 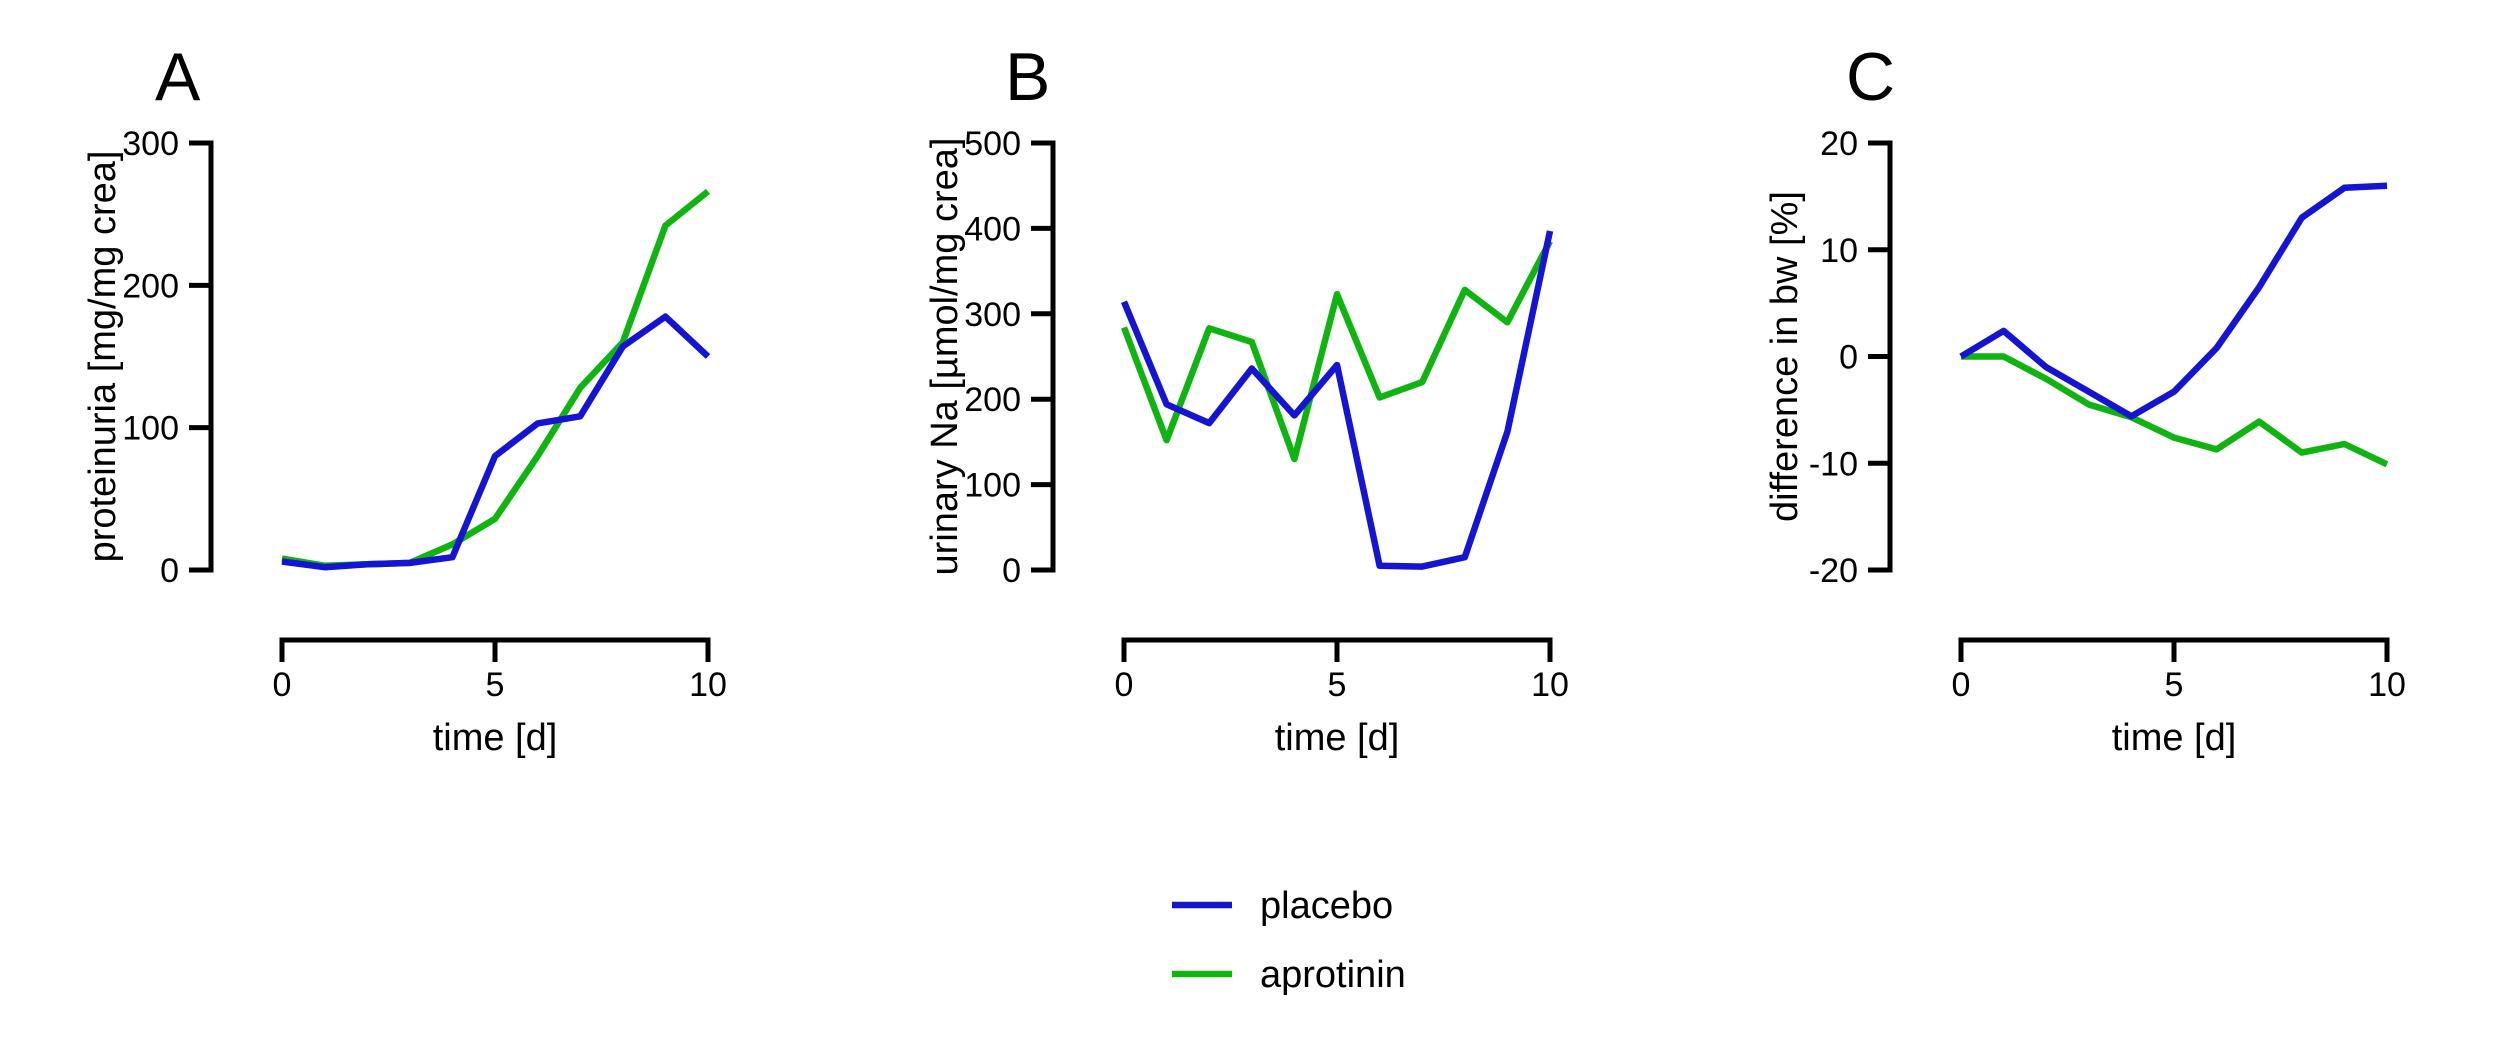 What do you see at coordinates (1839, 251) in the screenshot?
I see `y-tick-label: 10` at bounding box center [1839, 251].